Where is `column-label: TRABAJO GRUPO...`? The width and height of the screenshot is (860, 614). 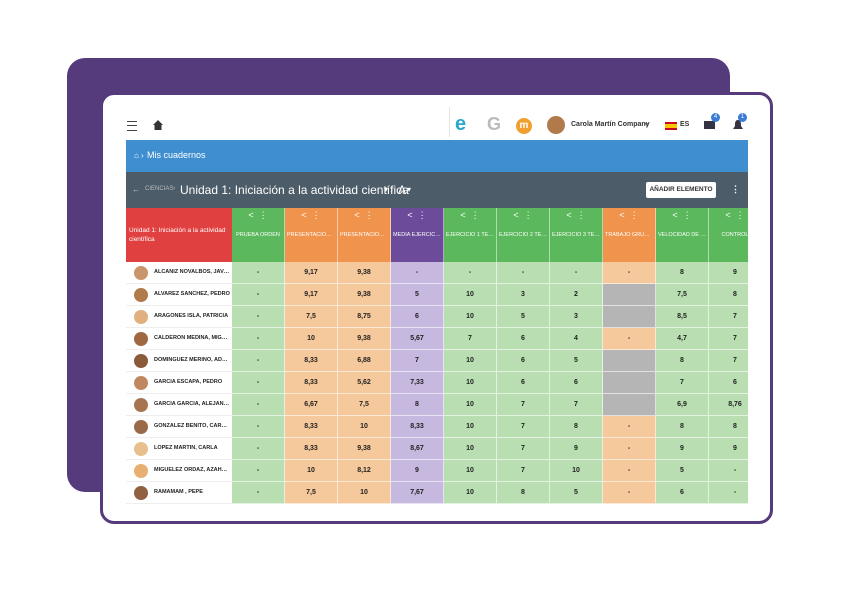
column-label: TRABAJO GRUPO... is located at coordinates (629, 235).